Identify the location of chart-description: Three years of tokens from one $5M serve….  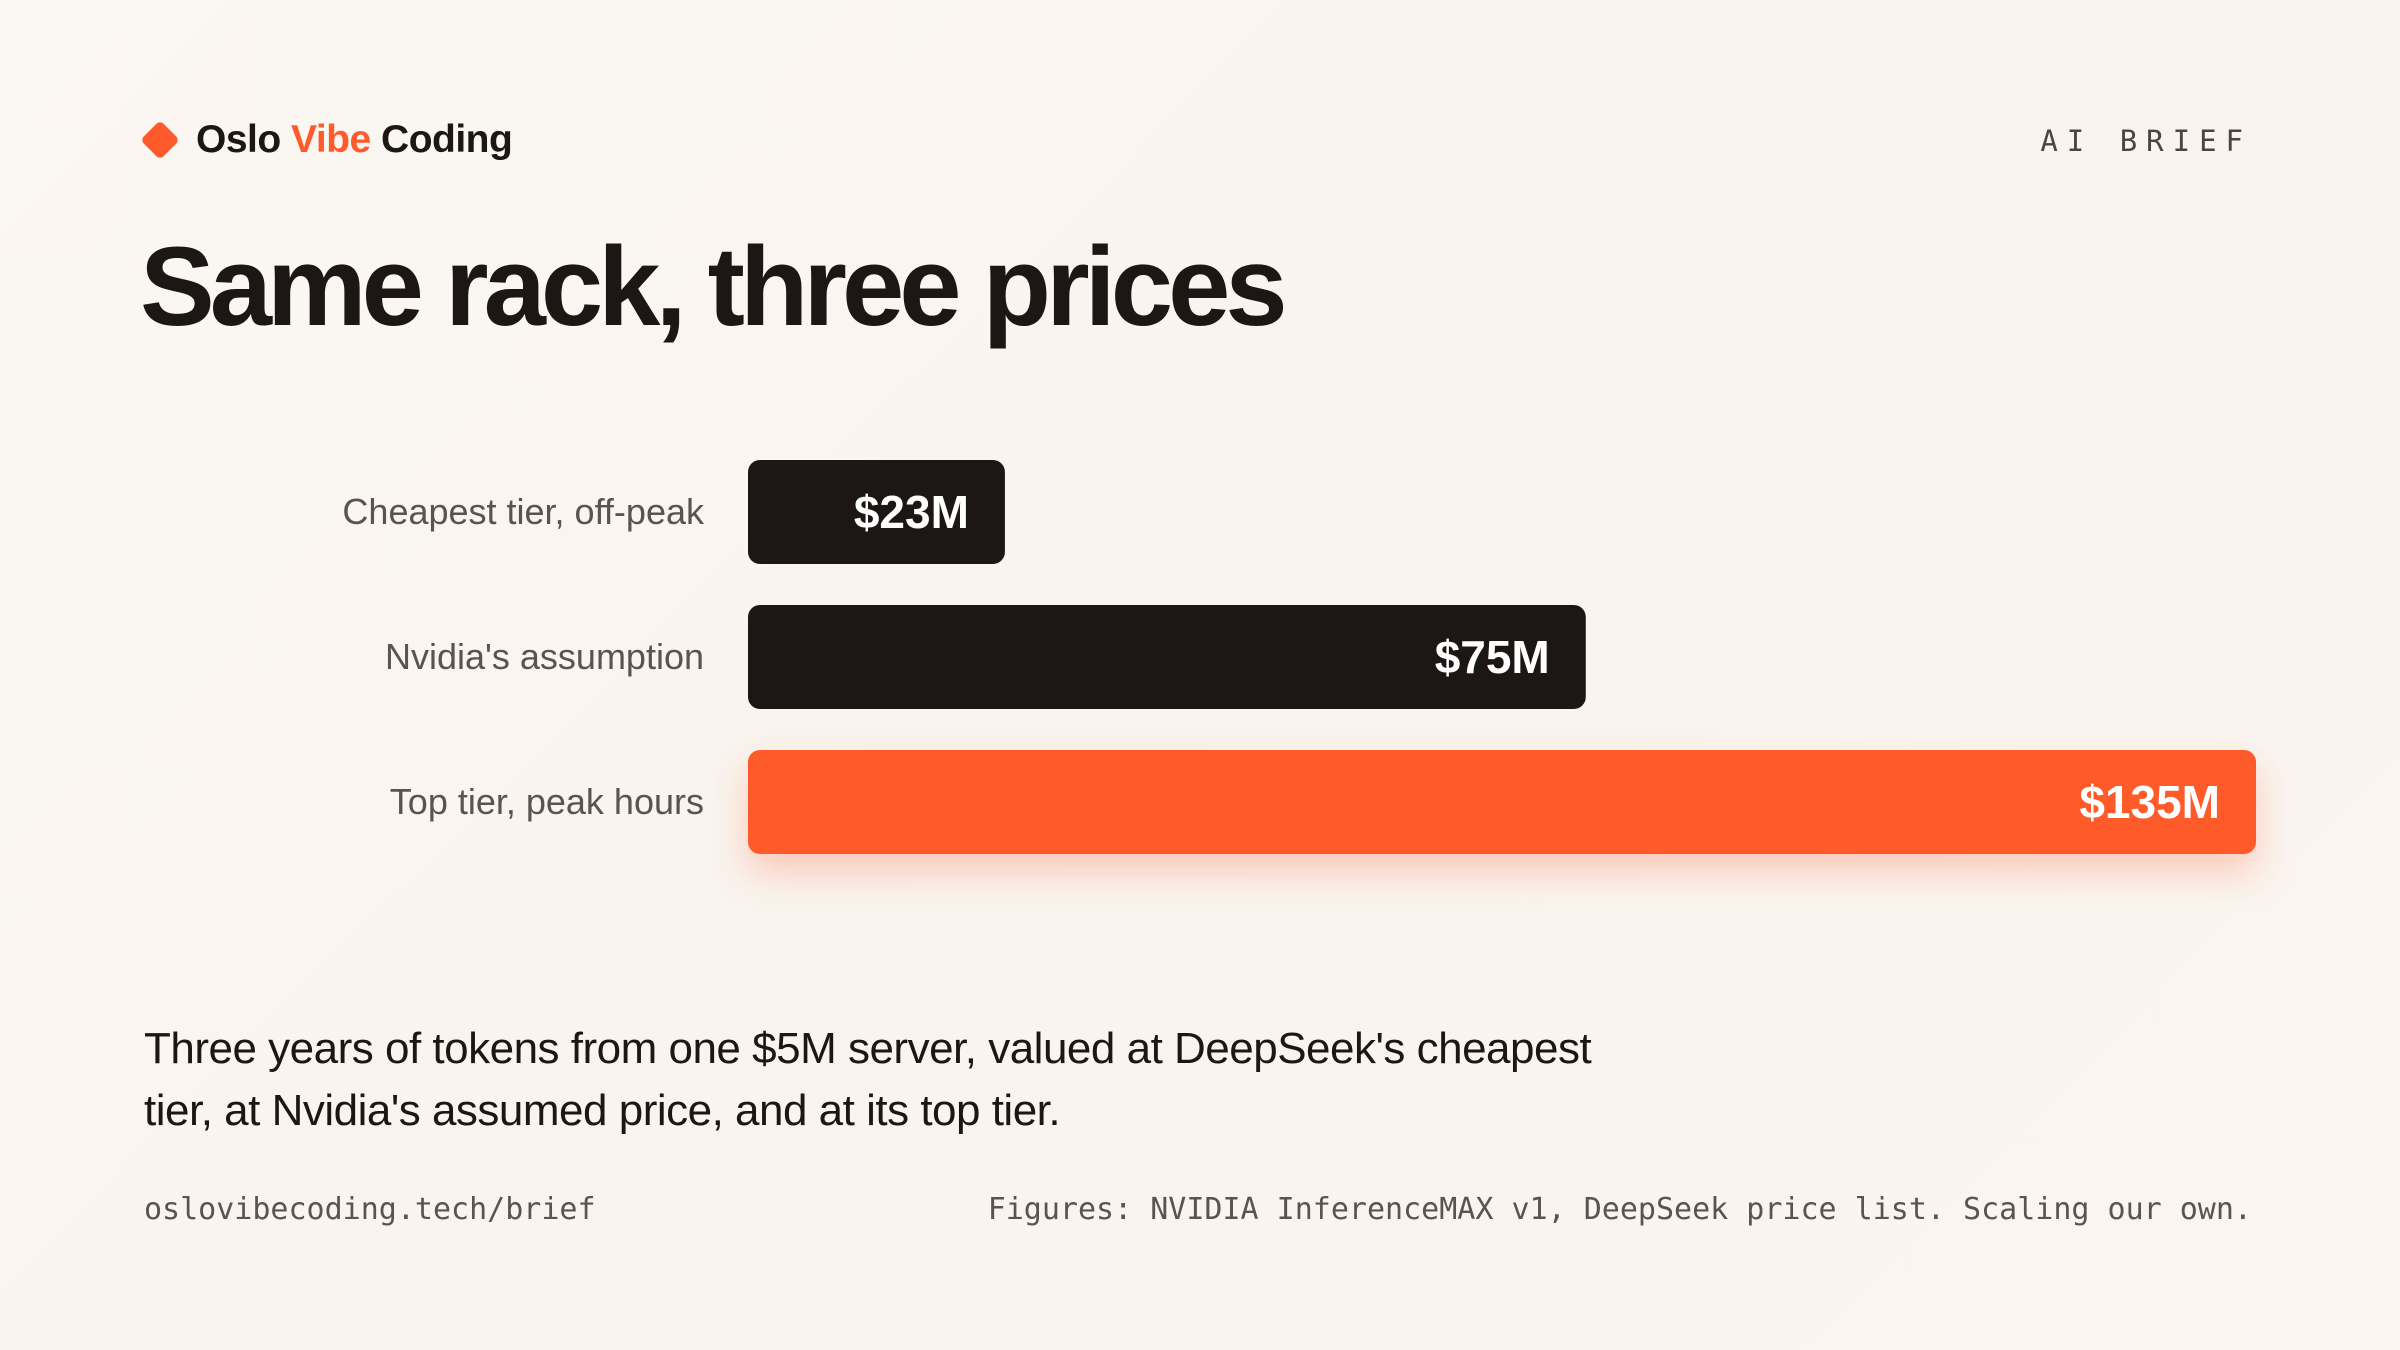
(868, 1079).